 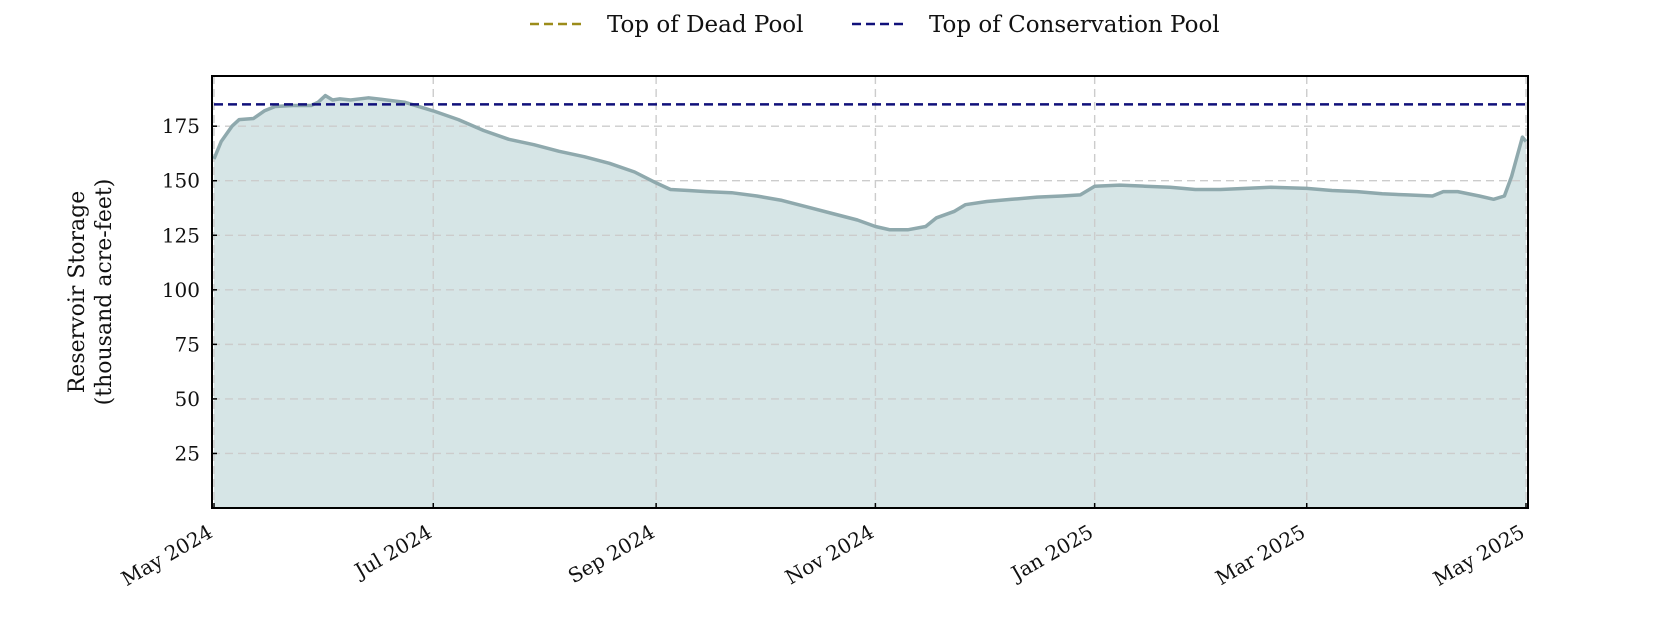 I want to click on y-tick-label: 175, so click(x=181, y=126).